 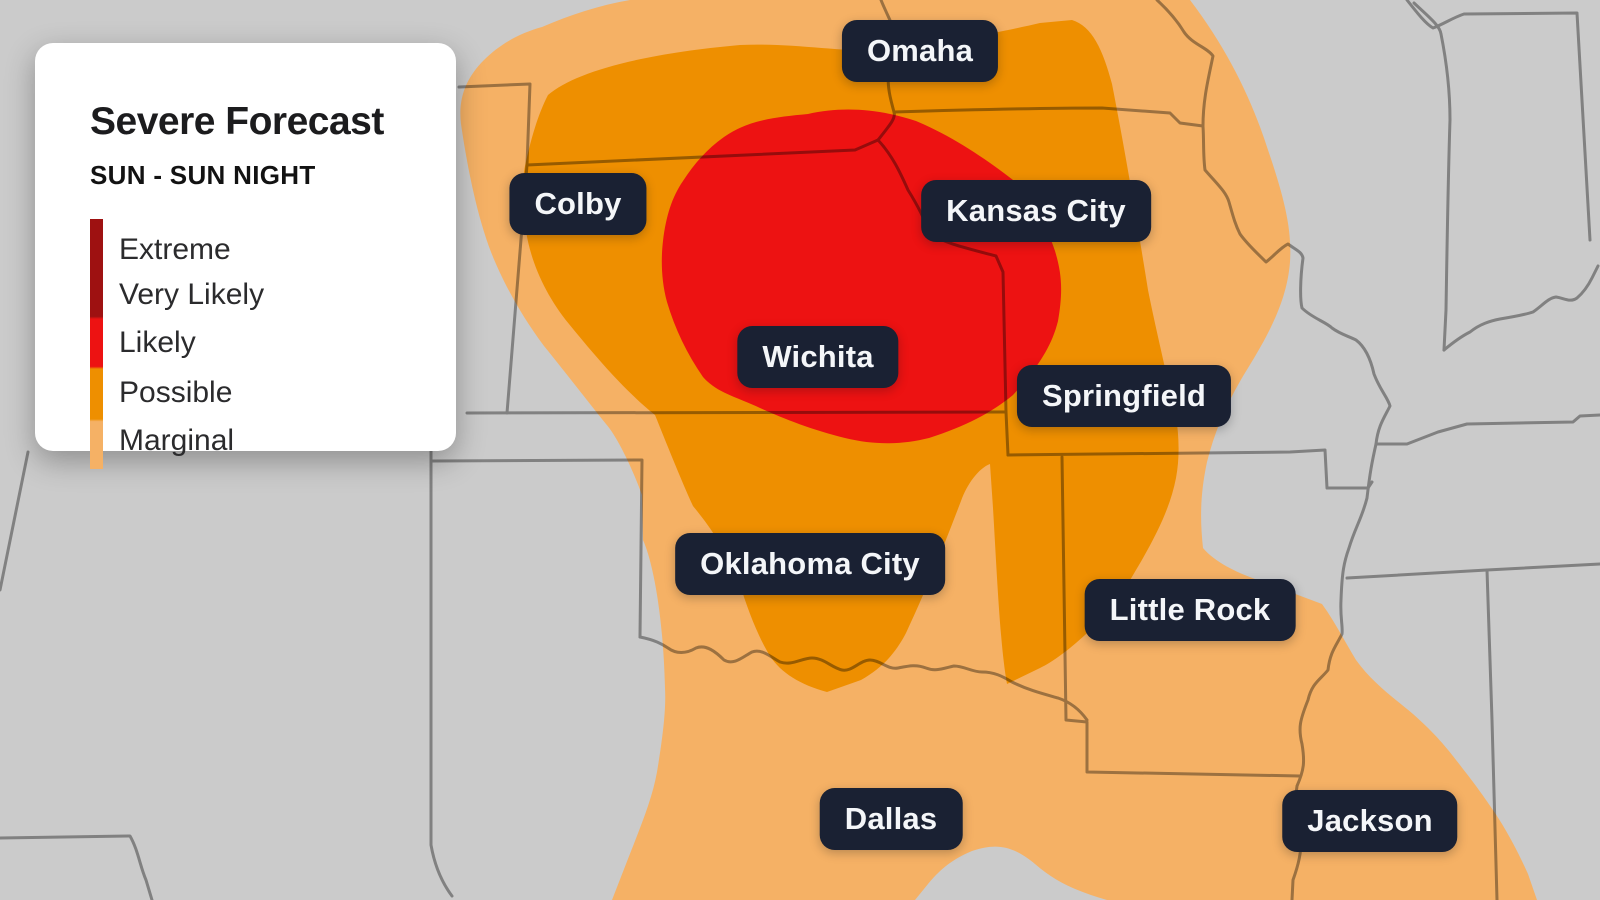 What do you see at coordinates (1036, 211) in the screenshot?
I see `city-label-kansas-city: Kansas City` at bounding box center [1036, 211].